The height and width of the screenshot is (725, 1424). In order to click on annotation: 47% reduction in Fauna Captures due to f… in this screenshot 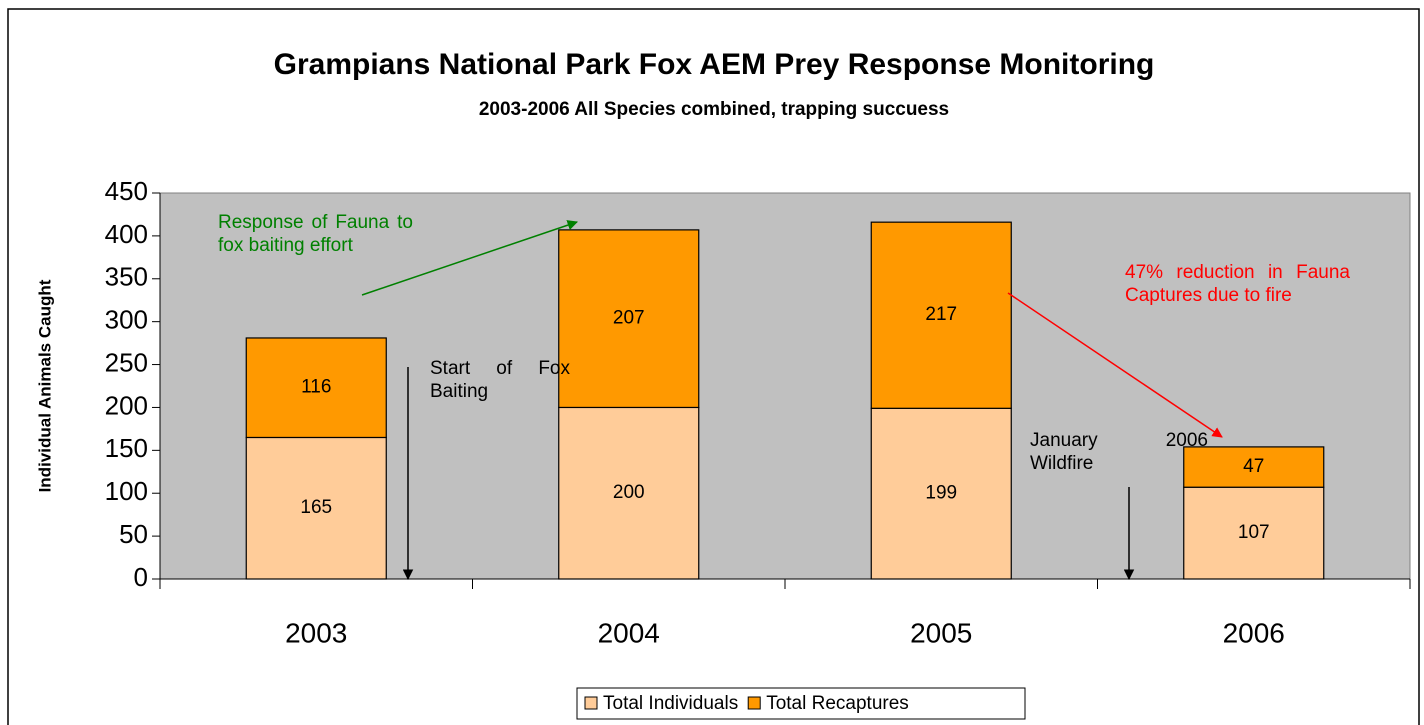, I will do `click(1237, 284)`.